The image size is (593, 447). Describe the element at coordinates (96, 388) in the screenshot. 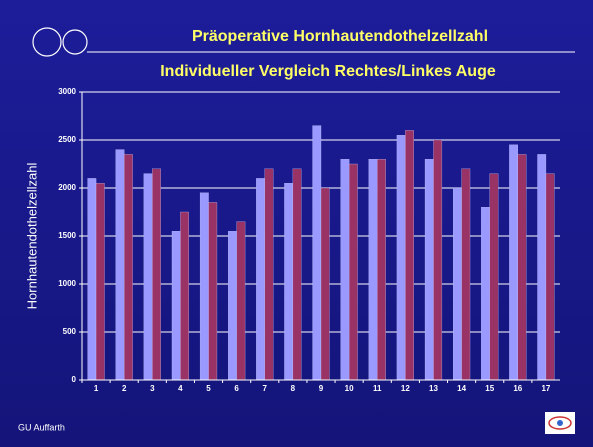

I see `x-tick-label: 1` at that location.